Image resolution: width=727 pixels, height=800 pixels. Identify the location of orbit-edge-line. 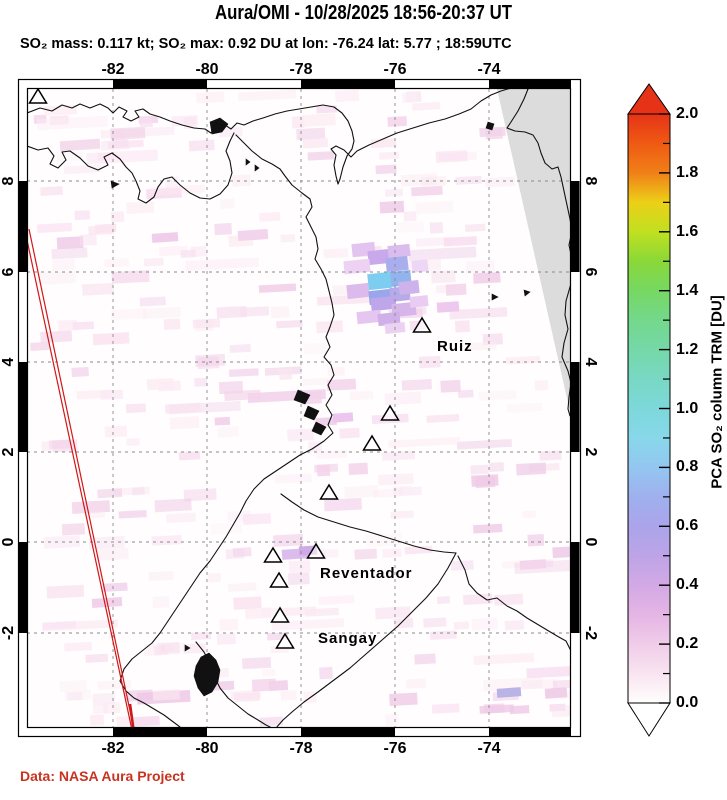
(131, 715).